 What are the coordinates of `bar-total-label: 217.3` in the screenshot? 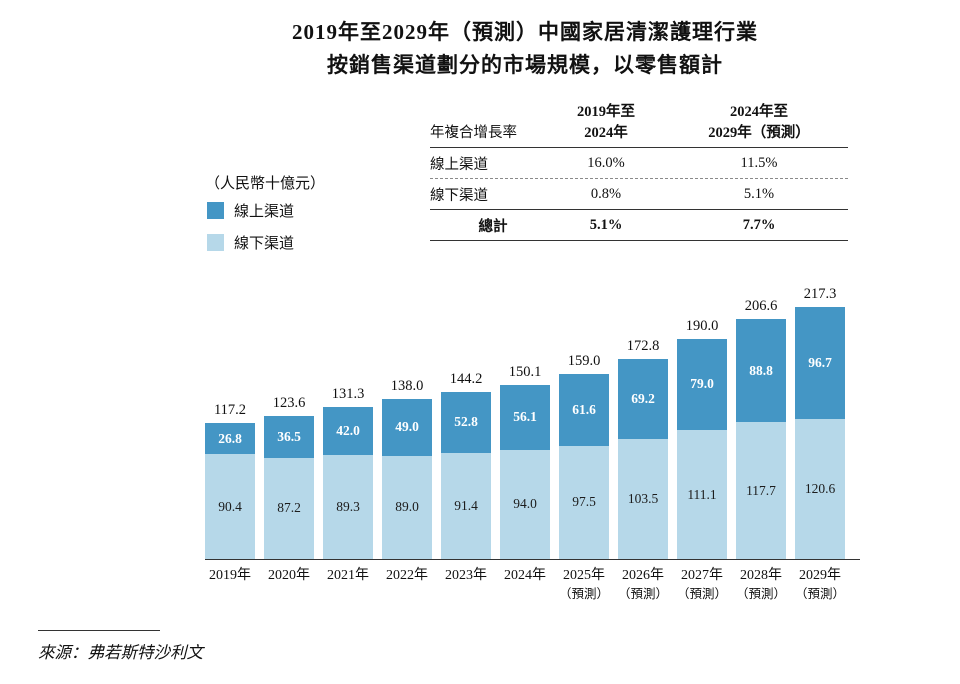 It's located at (820, 293).